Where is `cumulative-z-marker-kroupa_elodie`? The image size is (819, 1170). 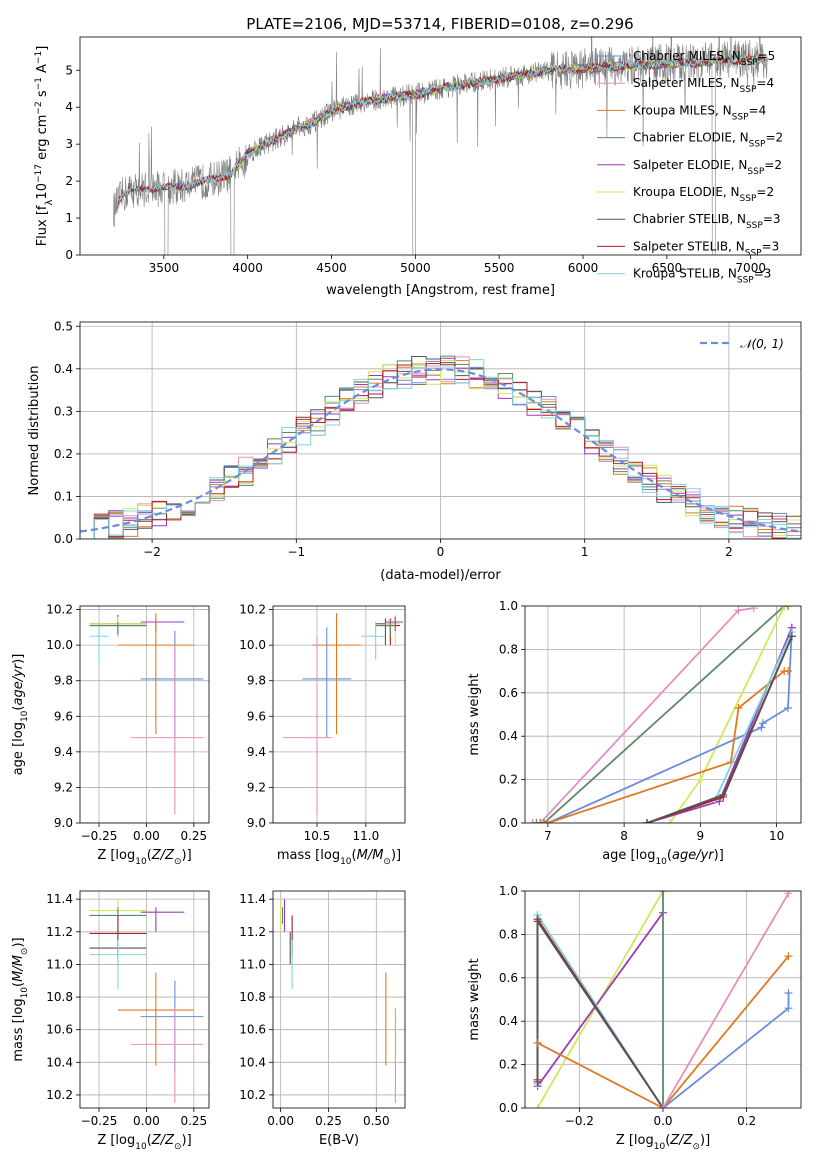 cumulative-z-marker-kroupa_elodie is located at coordinates (537, 1106).